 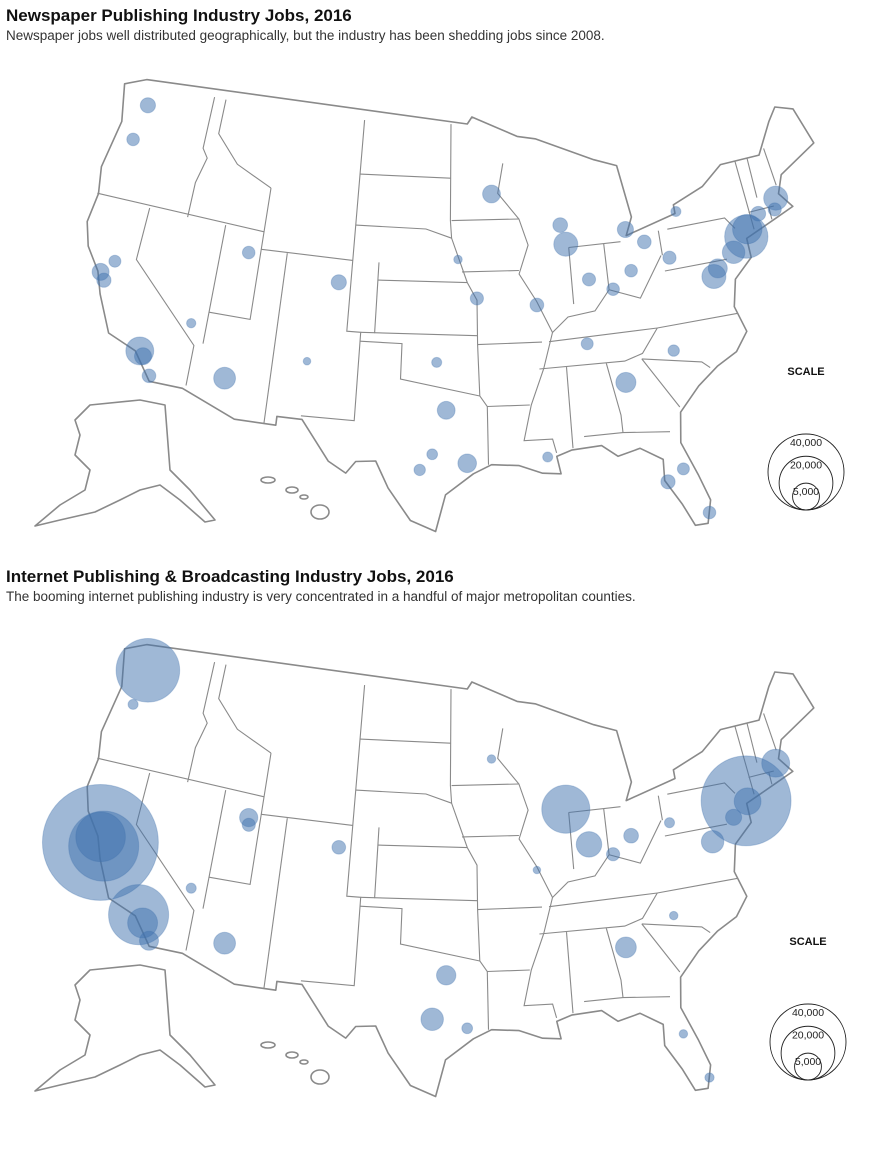 I want to click on scale-label: 20,000, so click(x=806, y=465).